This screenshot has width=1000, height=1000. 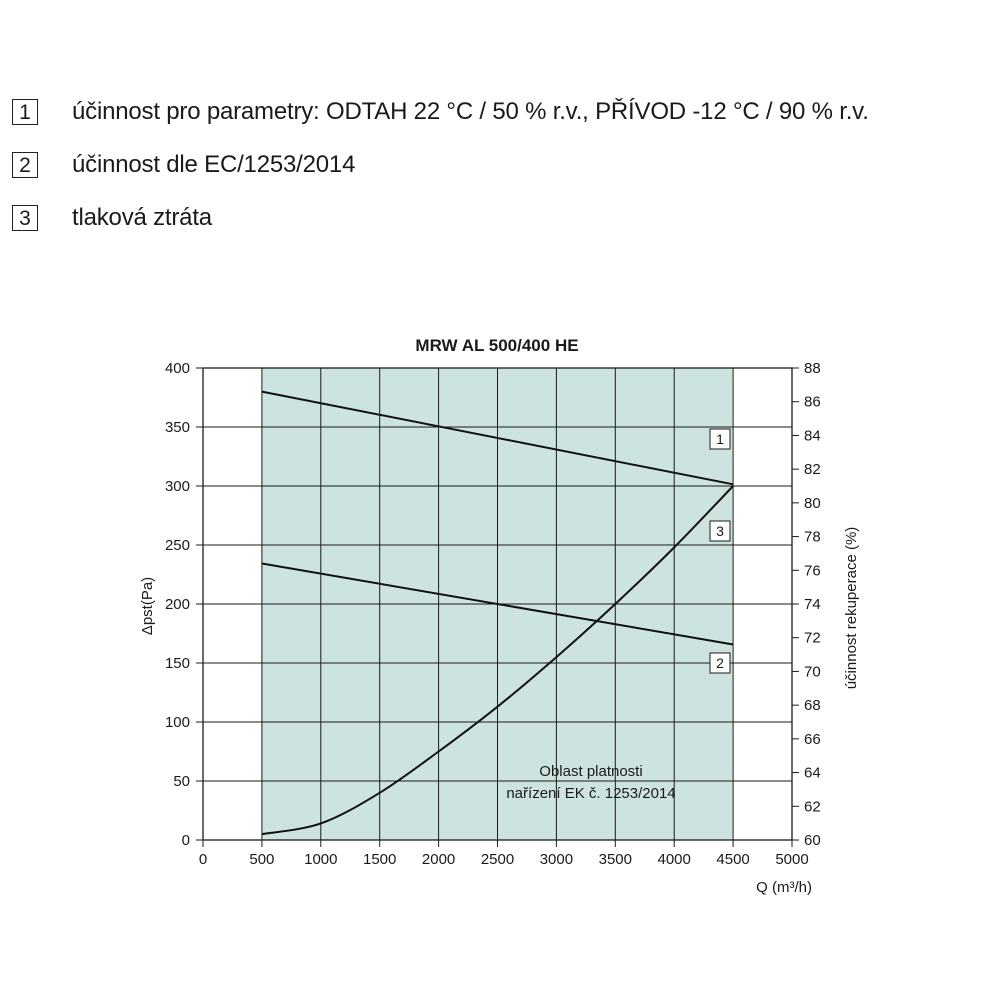 I want to click on x-tick-label: 0, so click(x=203, y=859).